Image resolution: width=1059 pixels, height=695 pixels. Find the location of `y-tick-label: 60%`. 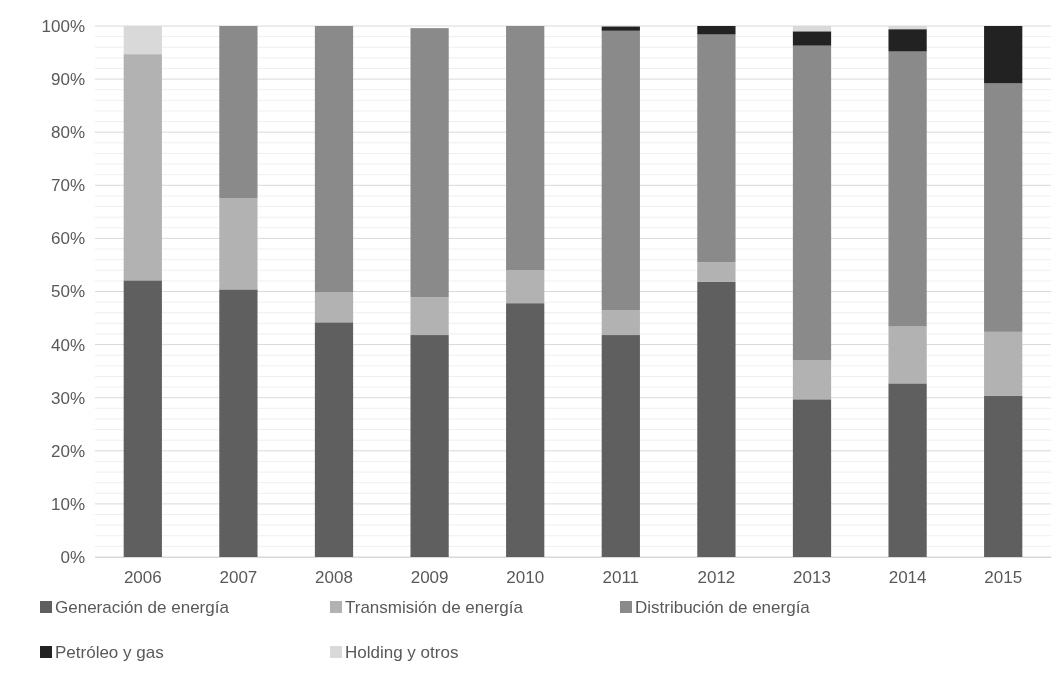

y-tick-label: 60% is located at coordinates (67, 239).